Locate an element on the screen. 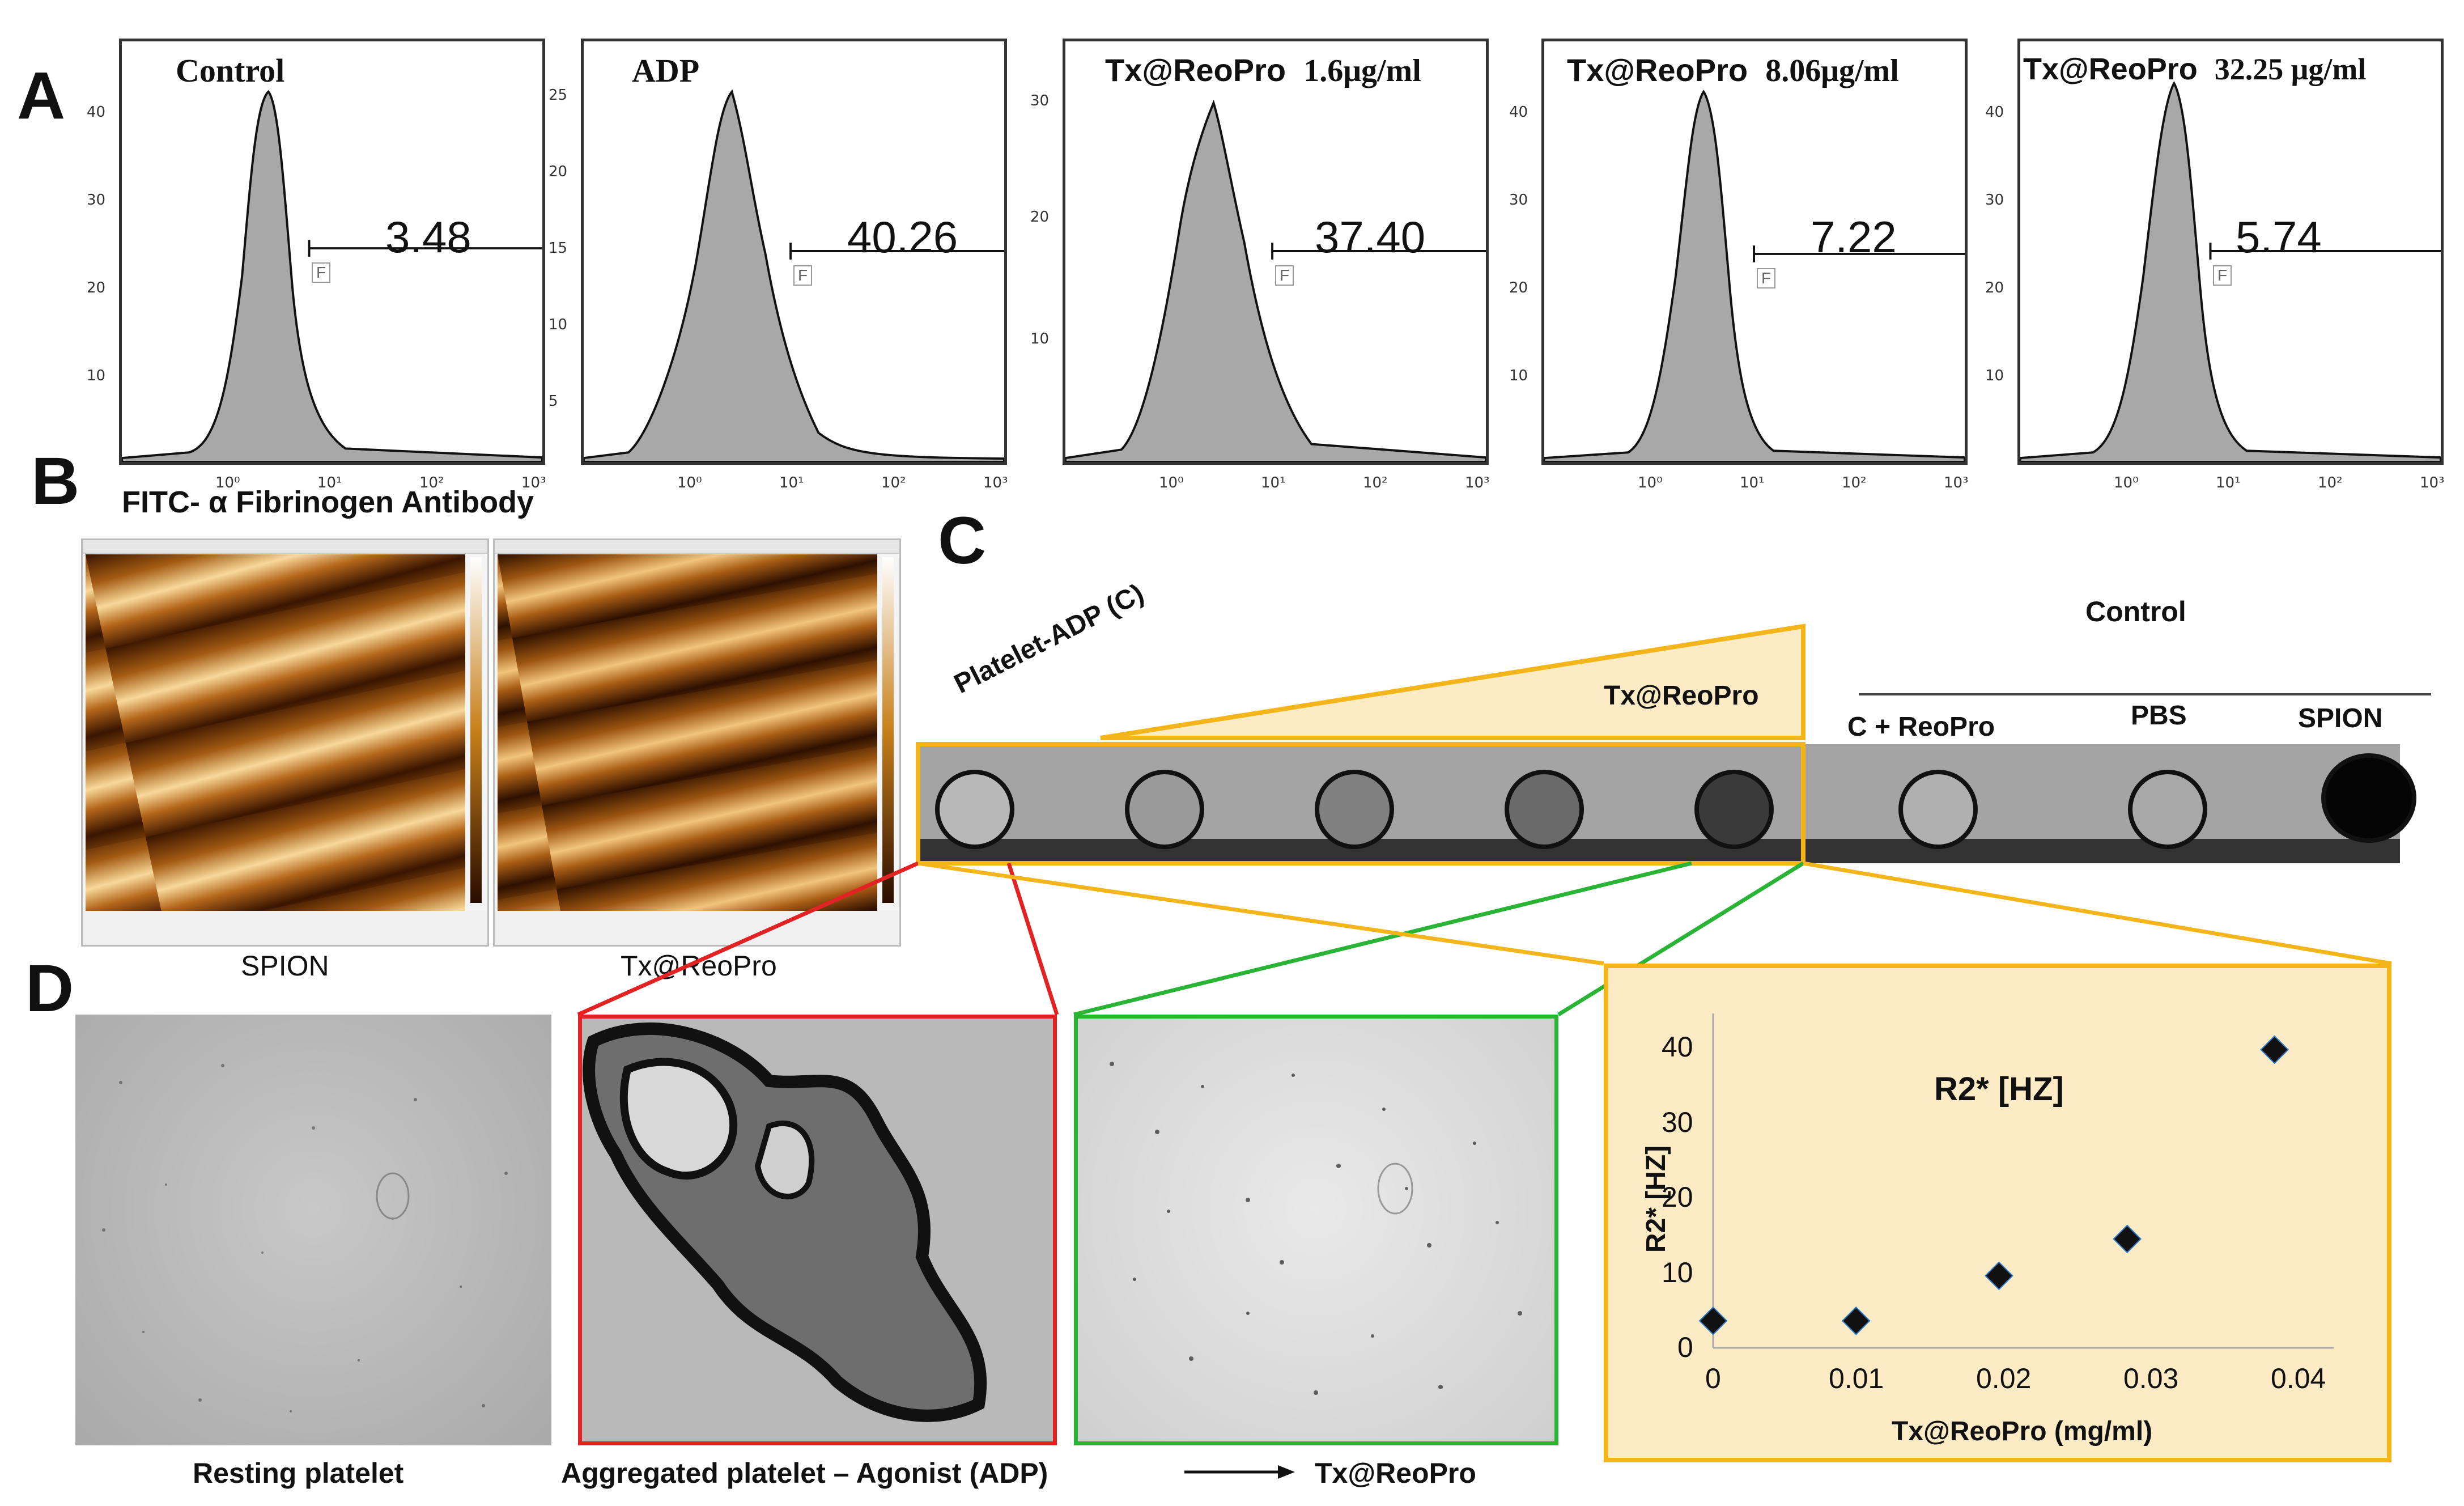 The image size is (2464, 1506). afm-amplitude-map is located at coordinates (275, 733).